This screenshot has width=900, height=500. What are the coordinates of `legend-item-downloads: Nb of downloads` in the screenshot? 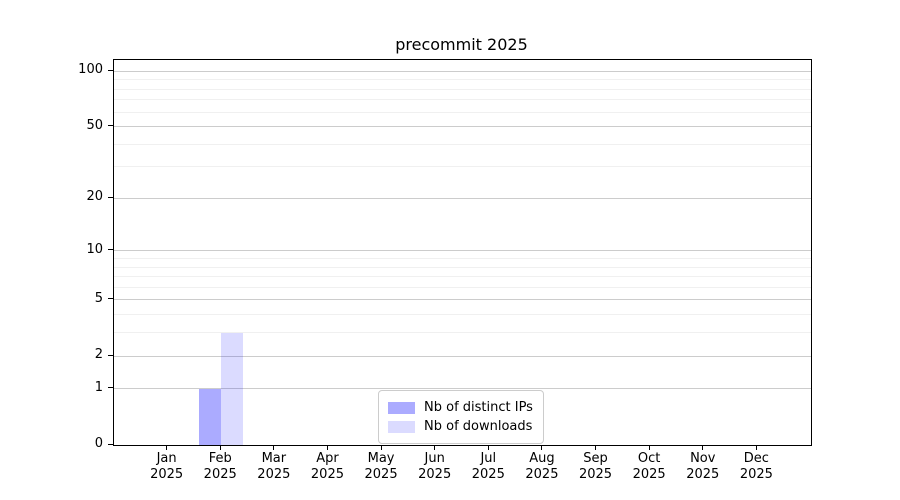 It's located at (460, 426).